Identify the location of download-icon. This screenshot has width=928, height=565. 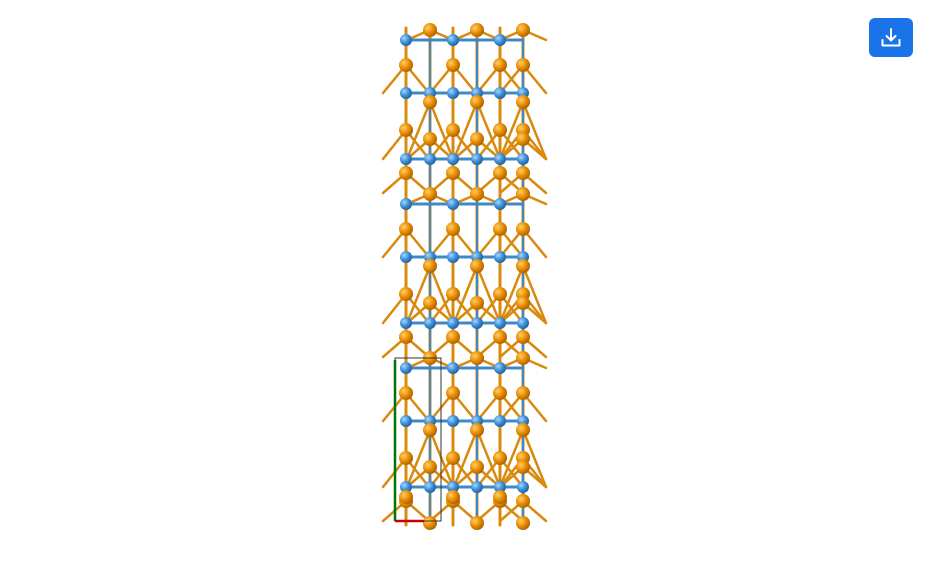
(891, 36).